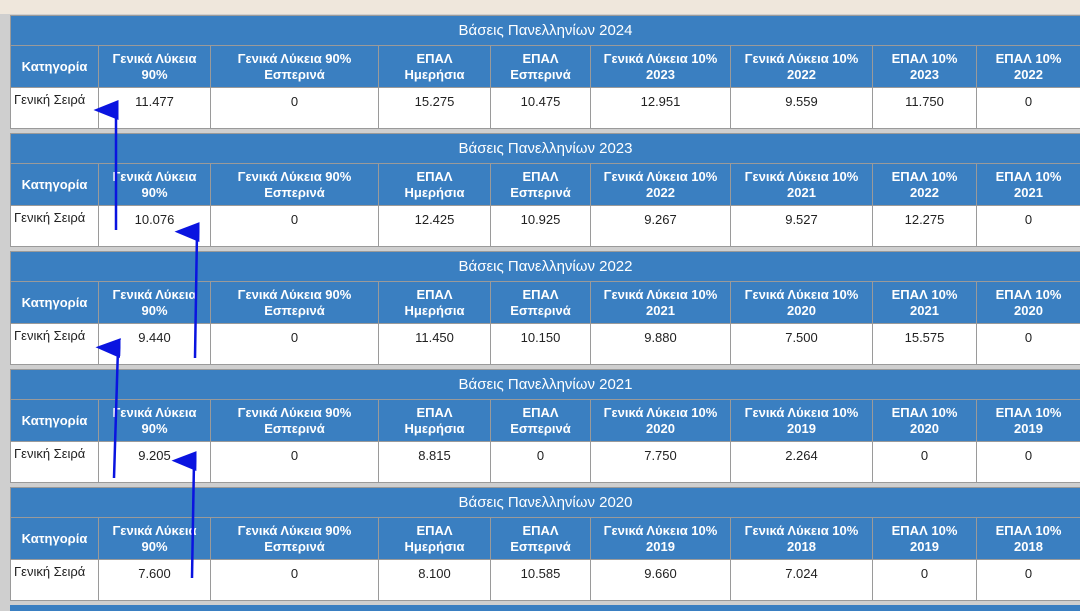 The image size is (1080, 611). I want to click on header-cell: ΕΠΑΛ 10% 2020, so click(924, 420).